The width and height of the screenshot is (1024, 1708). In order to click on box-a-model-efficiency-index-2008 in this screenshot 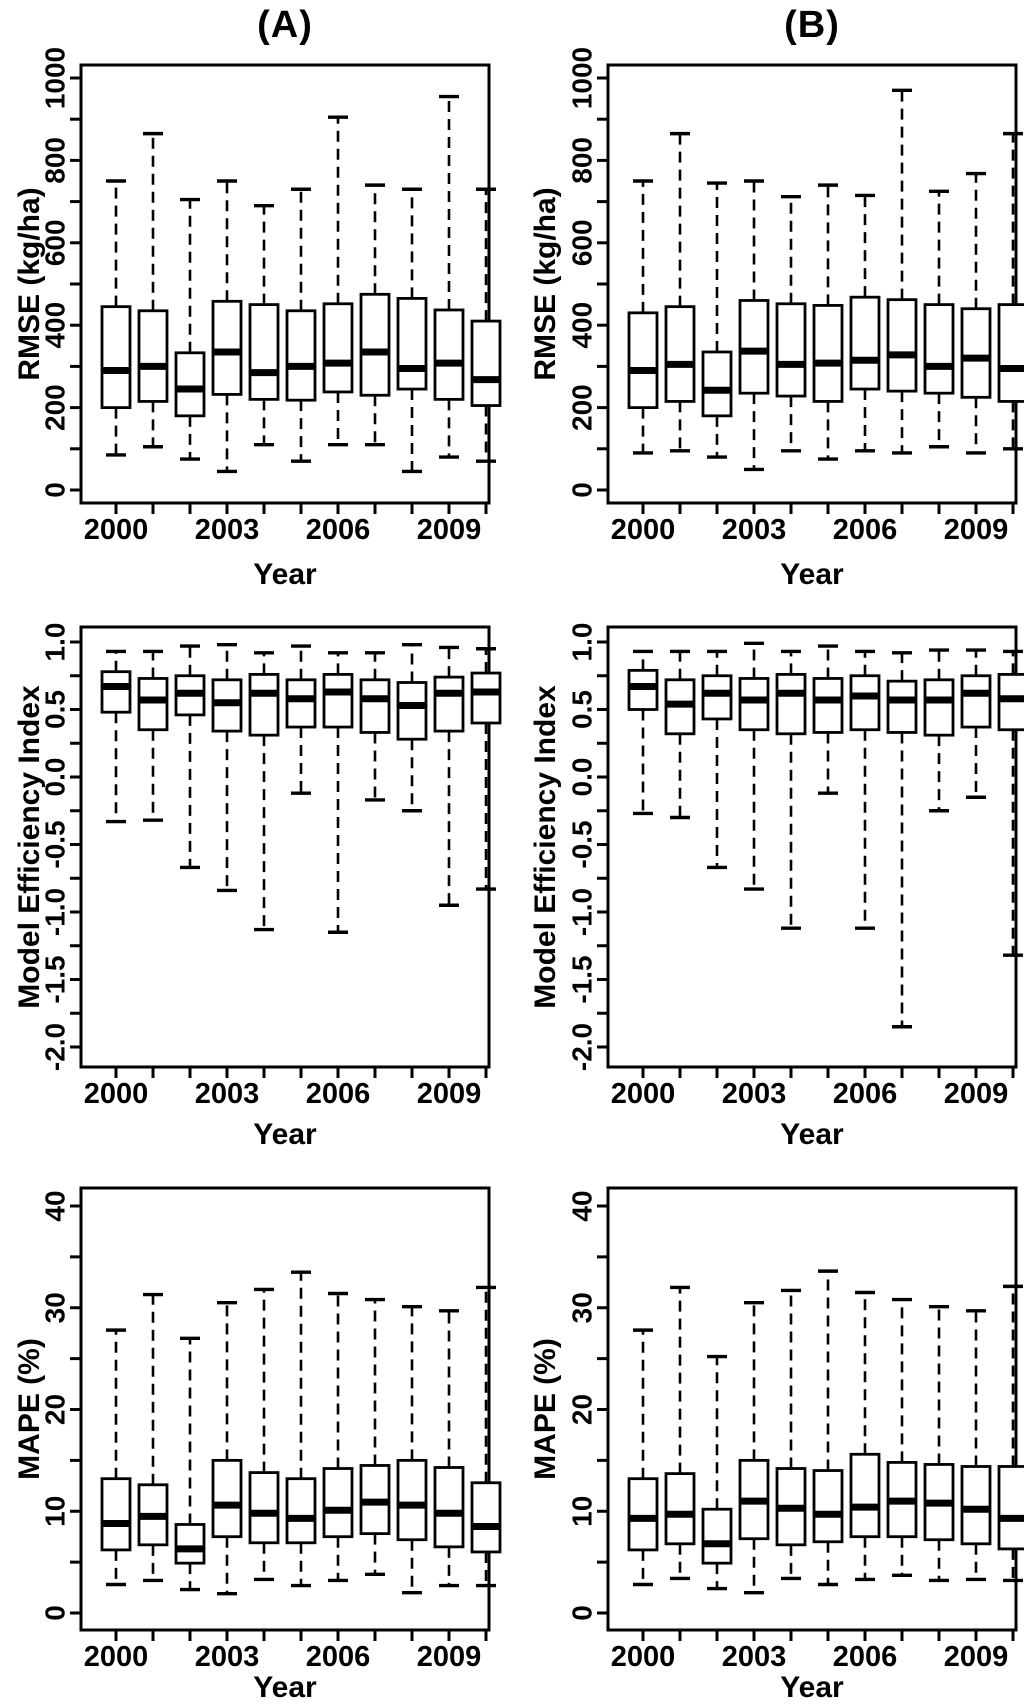, I will do `click(412, 728)`.